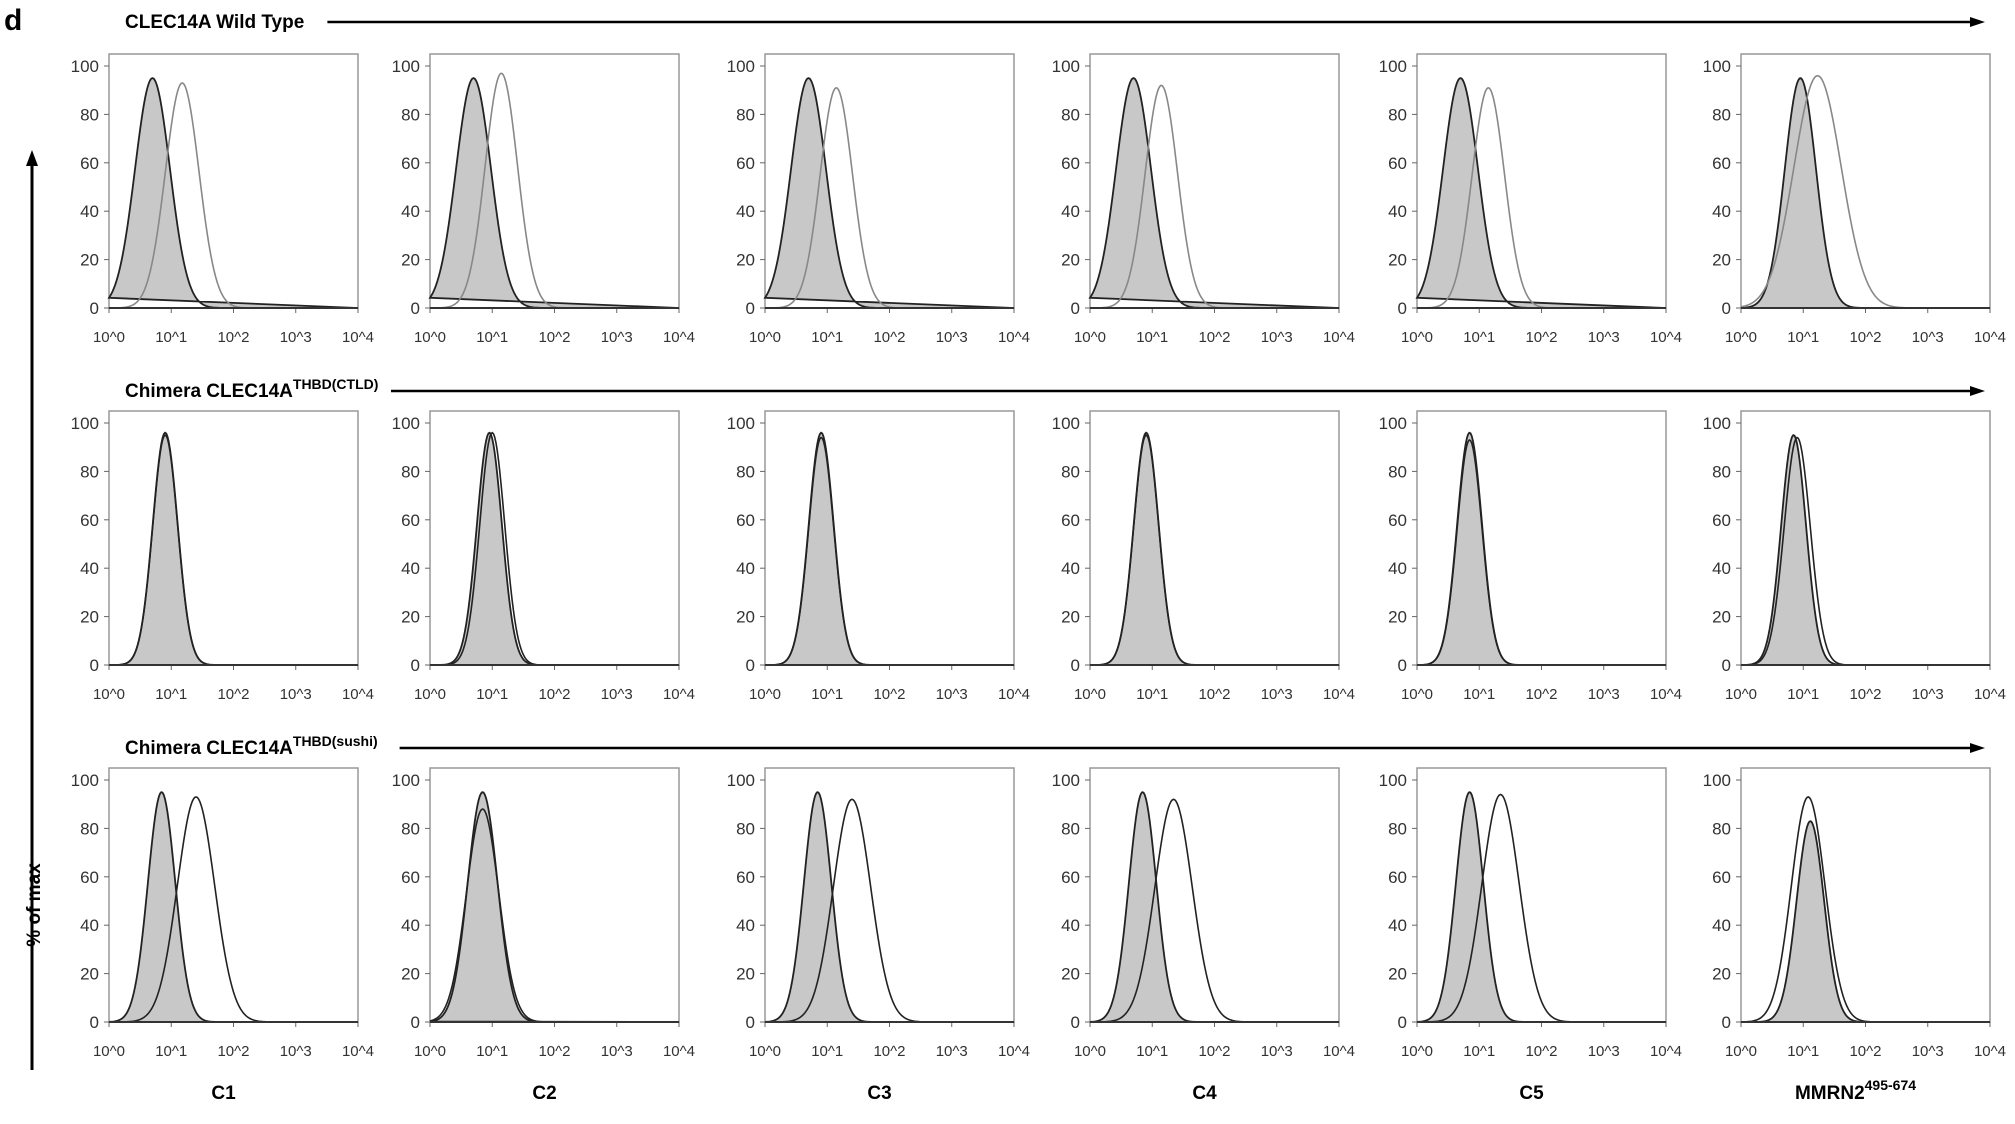 The image size is (2015, 1124). I want to click on column-label: C3, so click(879, 1093).